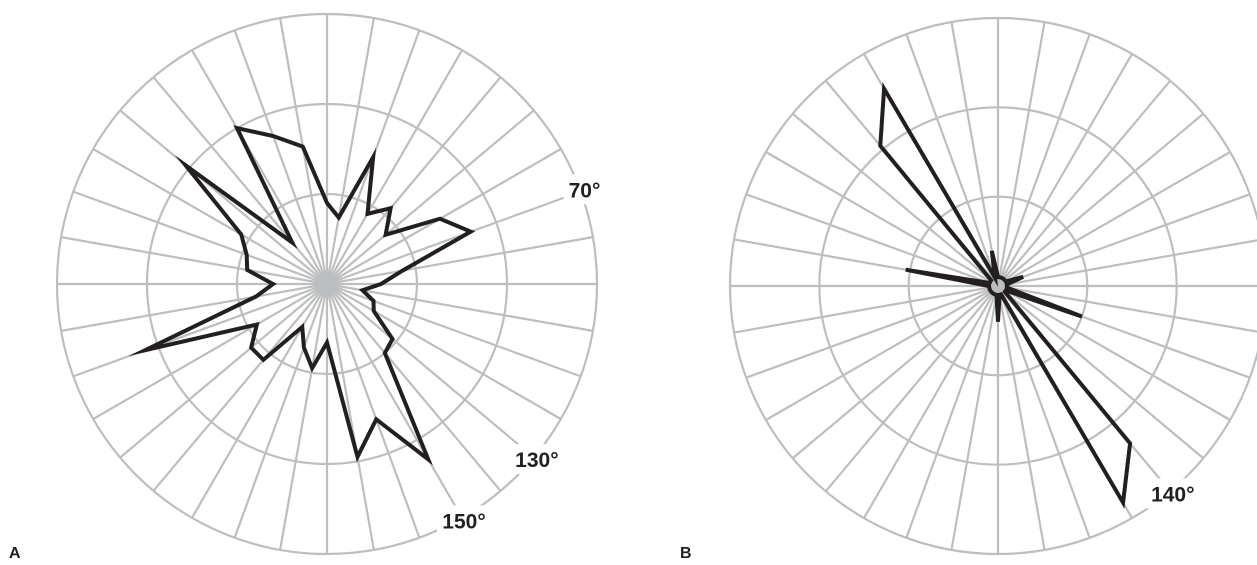 The width and height of the screenshot is (1257, 565). I want to click on angle-annotation-70: 70°, so click(585, 190).